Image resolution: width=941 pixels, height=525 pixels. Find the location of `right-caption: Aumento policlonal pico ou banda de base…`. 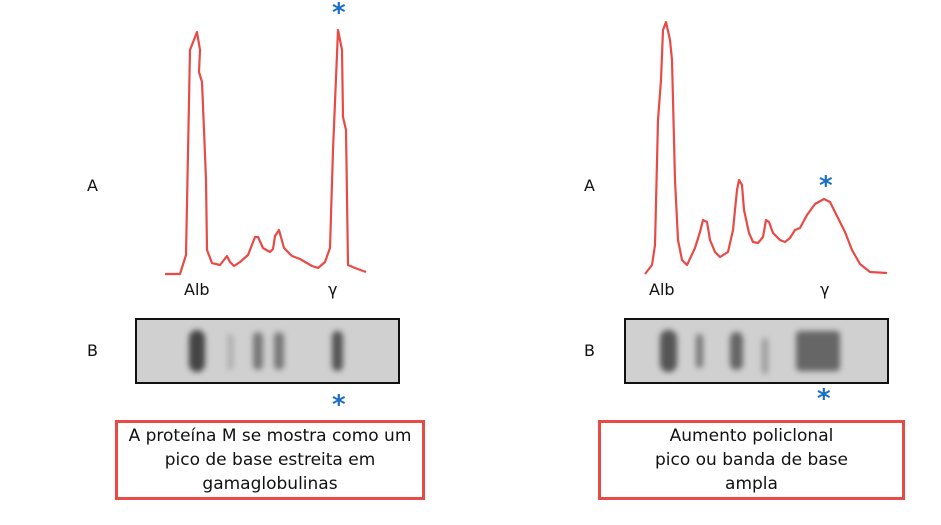

right-caption: Aumento policlonal pico ou banda de base… is located at coordinates (751, 460).